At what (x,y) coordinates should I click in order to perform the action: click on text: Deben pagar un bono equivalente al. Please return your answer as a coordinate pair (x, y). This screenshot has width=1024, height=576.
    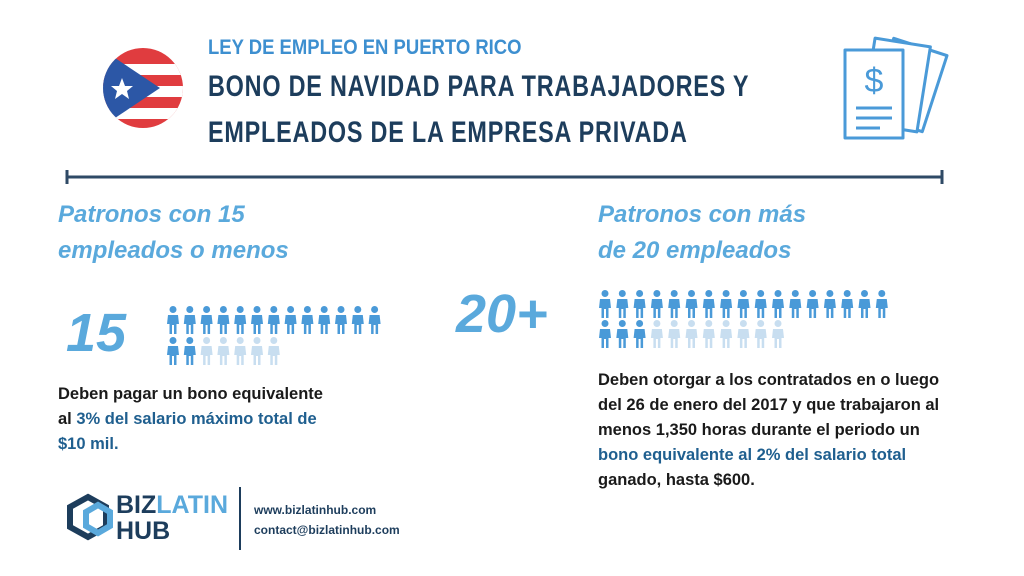
    Looking at the image, I should click on (190, 406).